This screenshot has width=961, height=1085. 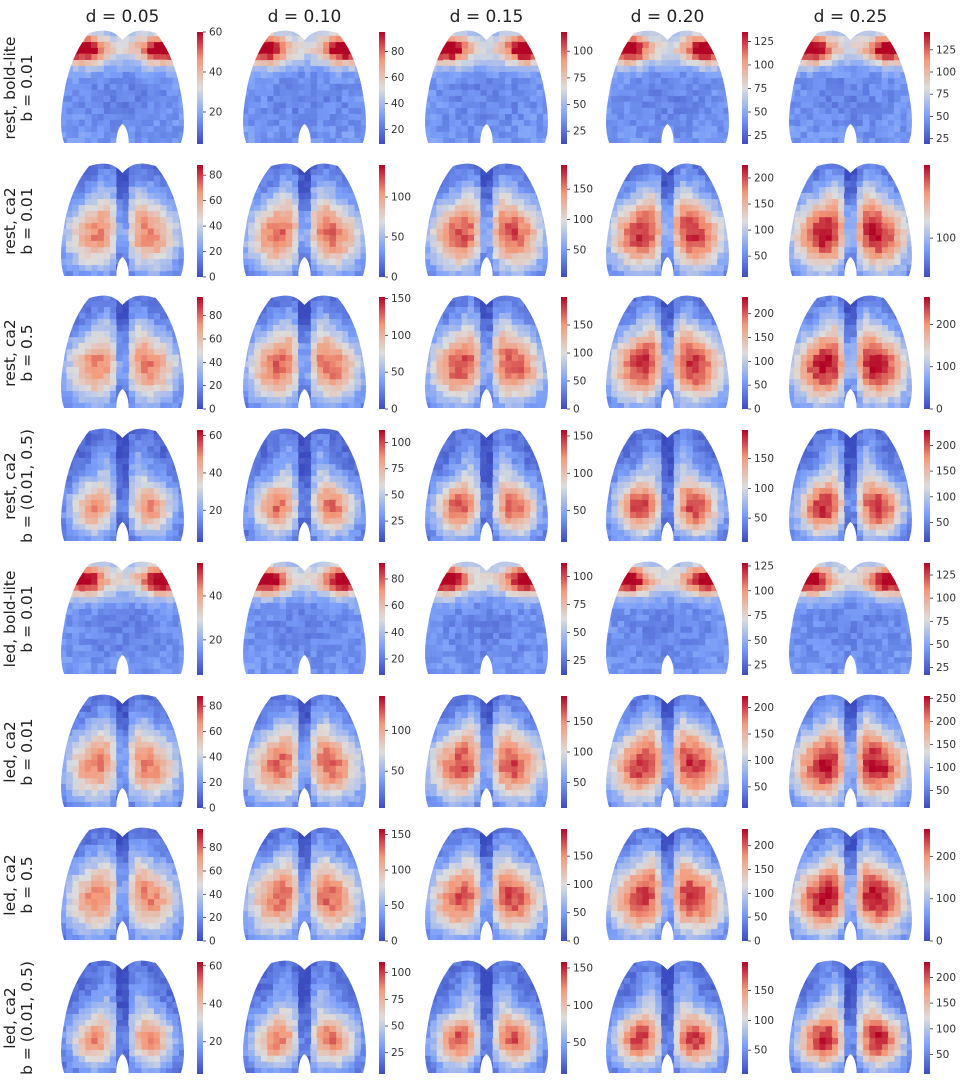 I want to click on column-title: d = 0.25, so click(x=851, y=17).